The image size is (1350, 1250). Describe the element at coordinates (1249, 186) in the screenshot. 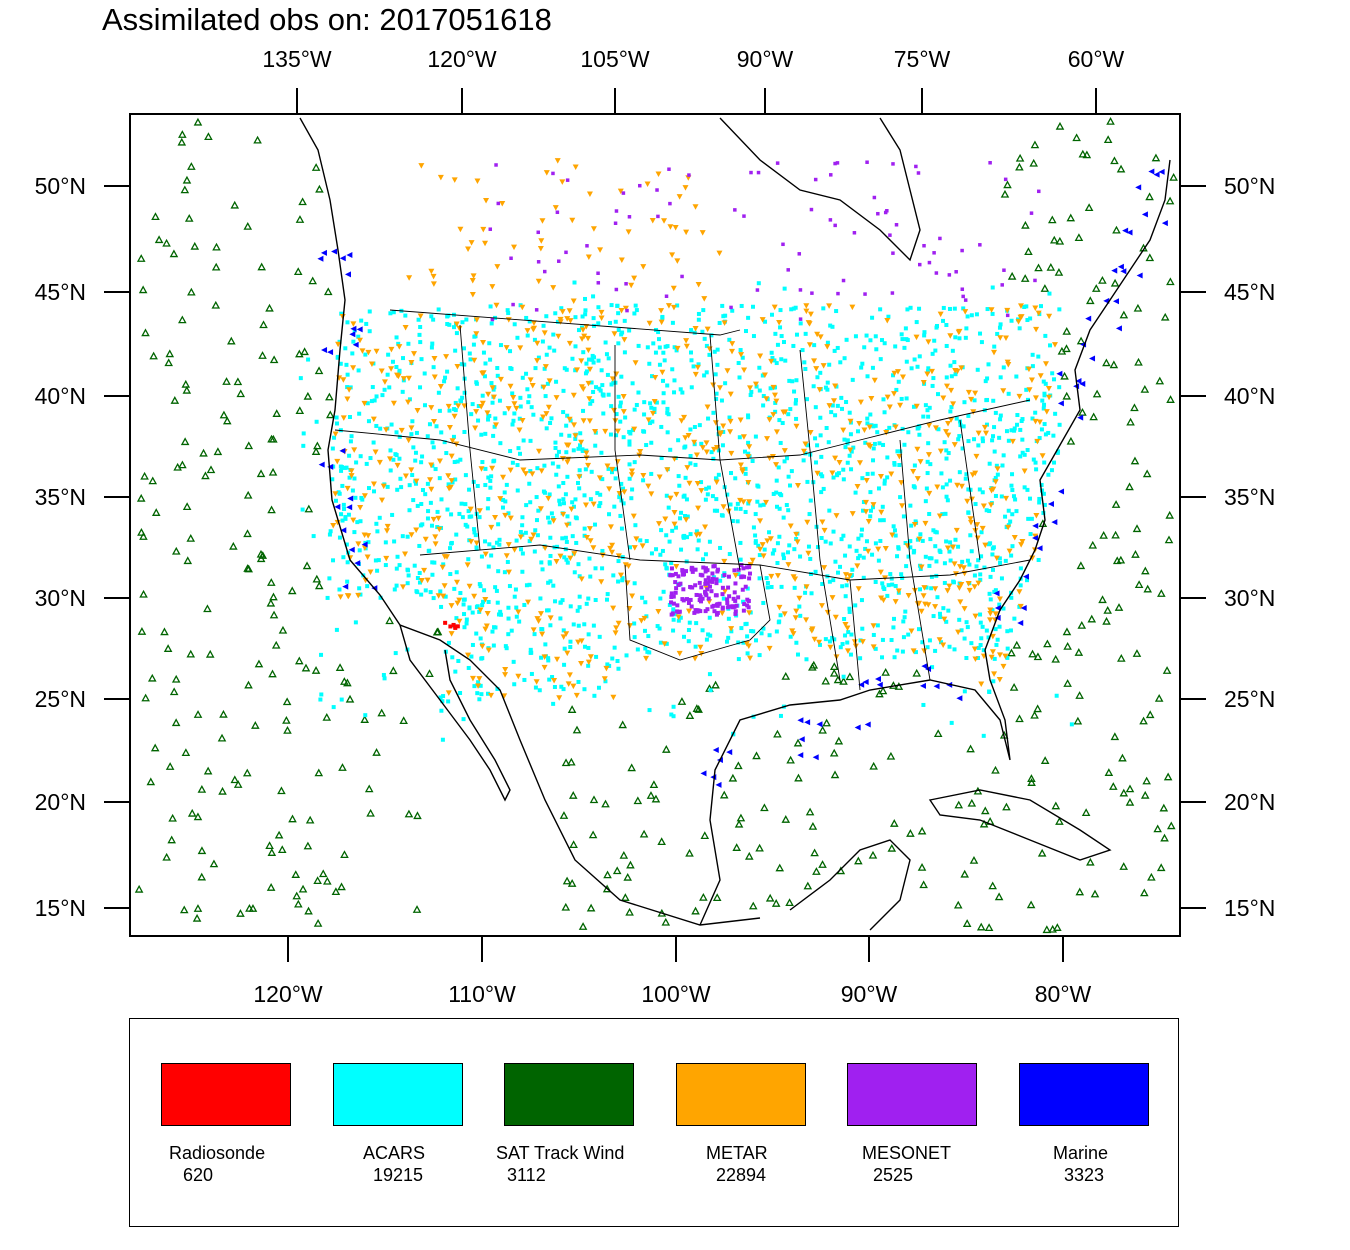

I see `right-lat-label: 50°N` at that location.